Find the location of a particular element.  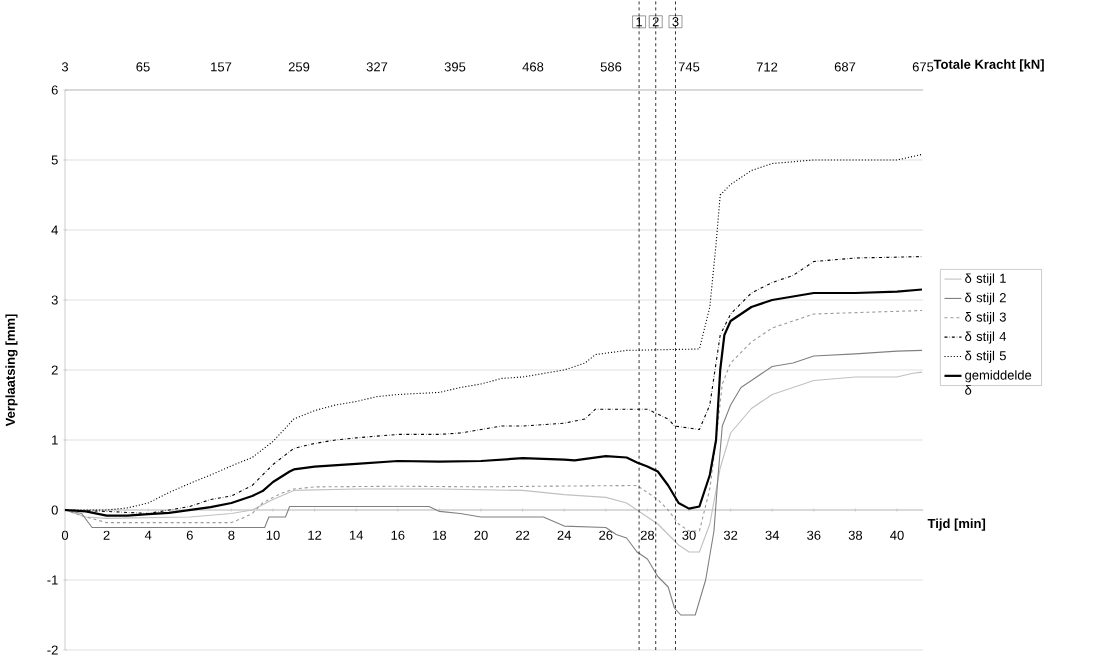

legend-label: δ stijl 4 is located at coordinates (986, 337).